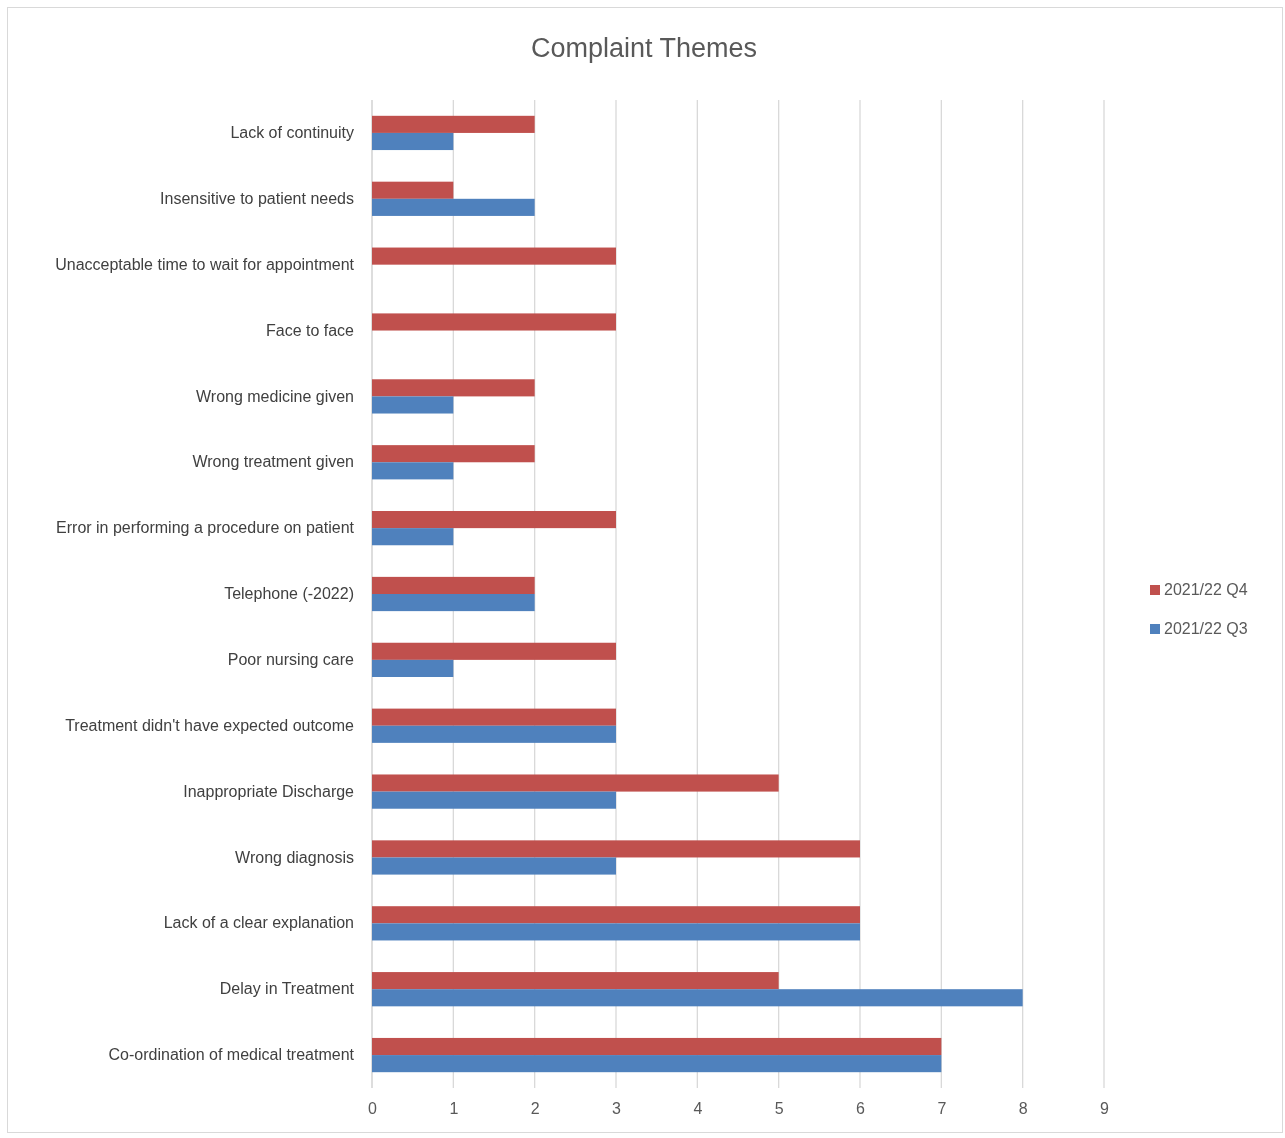 The width and height of the screenshot is (1285, 1138). Describe the element at coordinates (310, 330) in the screenshot. I see `y-tick-label: Face to face` at that location.